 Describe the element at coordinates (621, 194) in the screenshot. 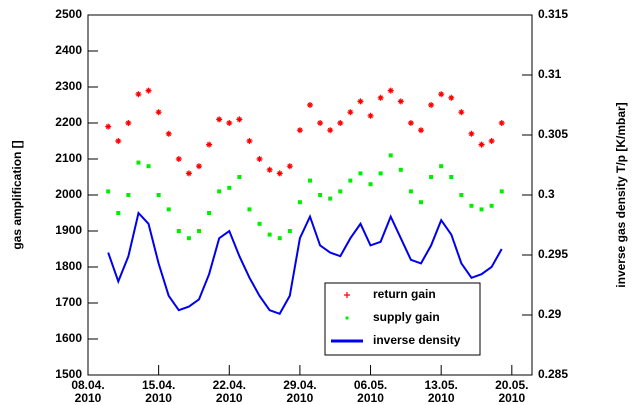

I see `y2-axis-label: inverse gas density T/p [K/mbar]` at that location.